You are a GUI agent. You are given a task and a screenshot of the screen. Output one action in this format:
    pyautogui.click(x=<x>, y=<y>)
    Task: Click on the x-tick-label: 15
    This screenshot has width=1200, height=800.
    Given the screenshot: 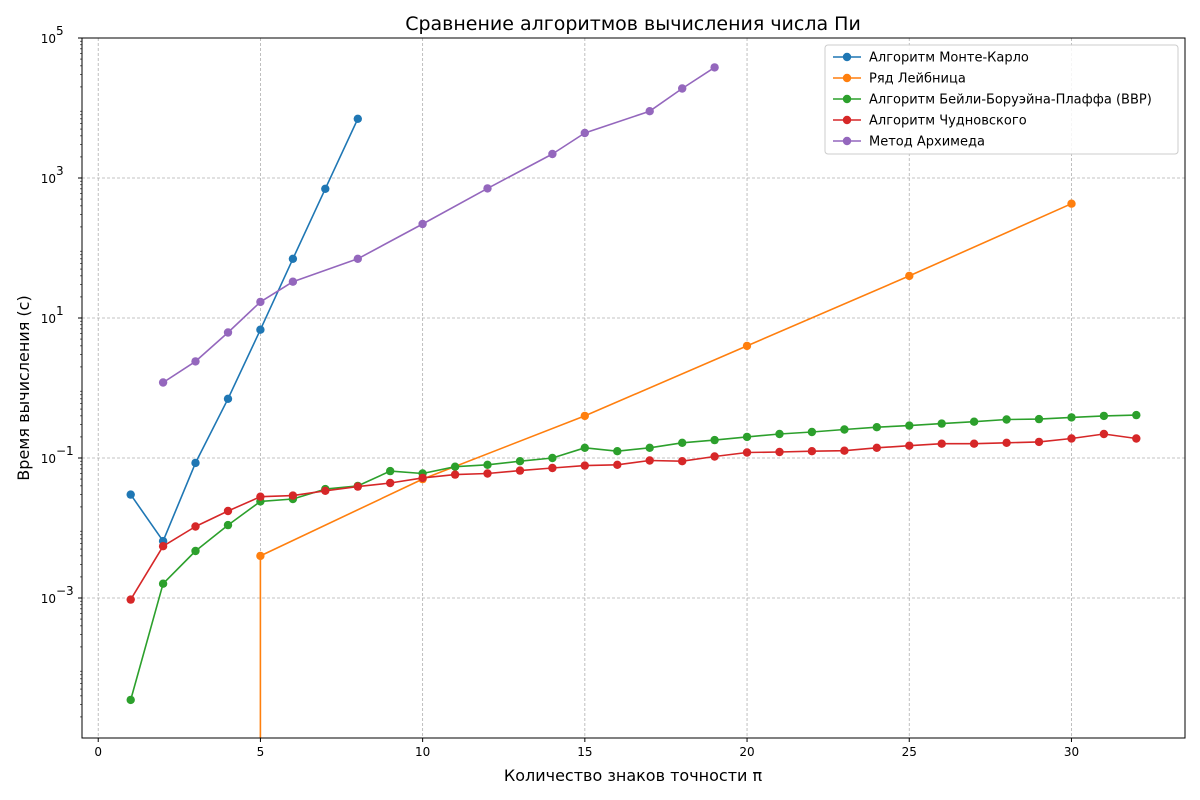 What is the action you would take?
    pyautogui.click(x=584, y=752)
    